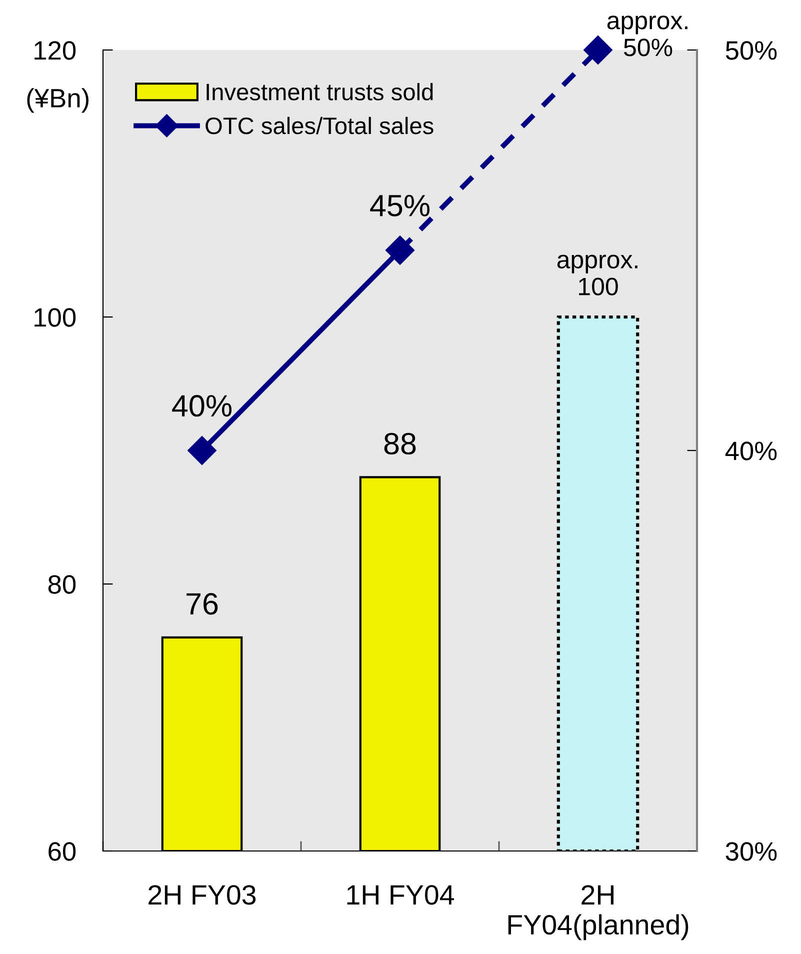 This screenshot has height=954, width=801. I want to click on legend-label: Investment trusts sold, so click(319, 91).